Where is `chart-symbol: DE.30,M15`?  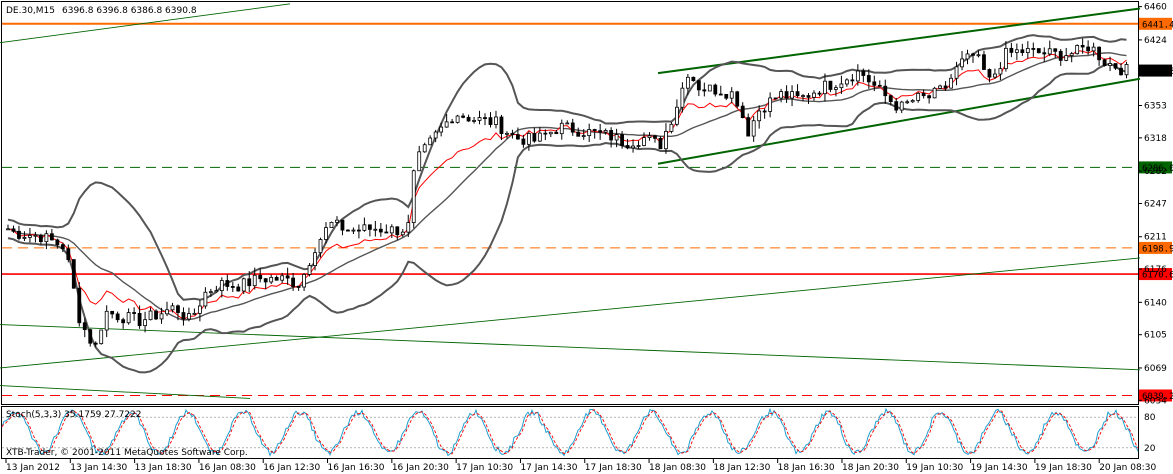
chart-symbol: DE.30,M15 is located at coordinates (30, 11).